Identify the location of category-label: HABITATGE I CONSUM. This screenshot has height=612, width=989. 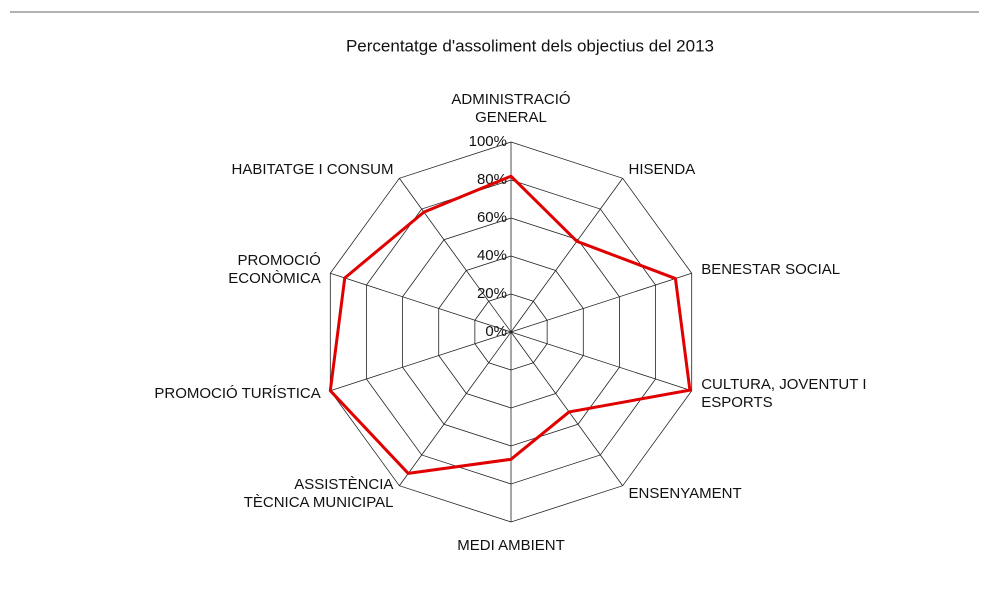
(312, 169).